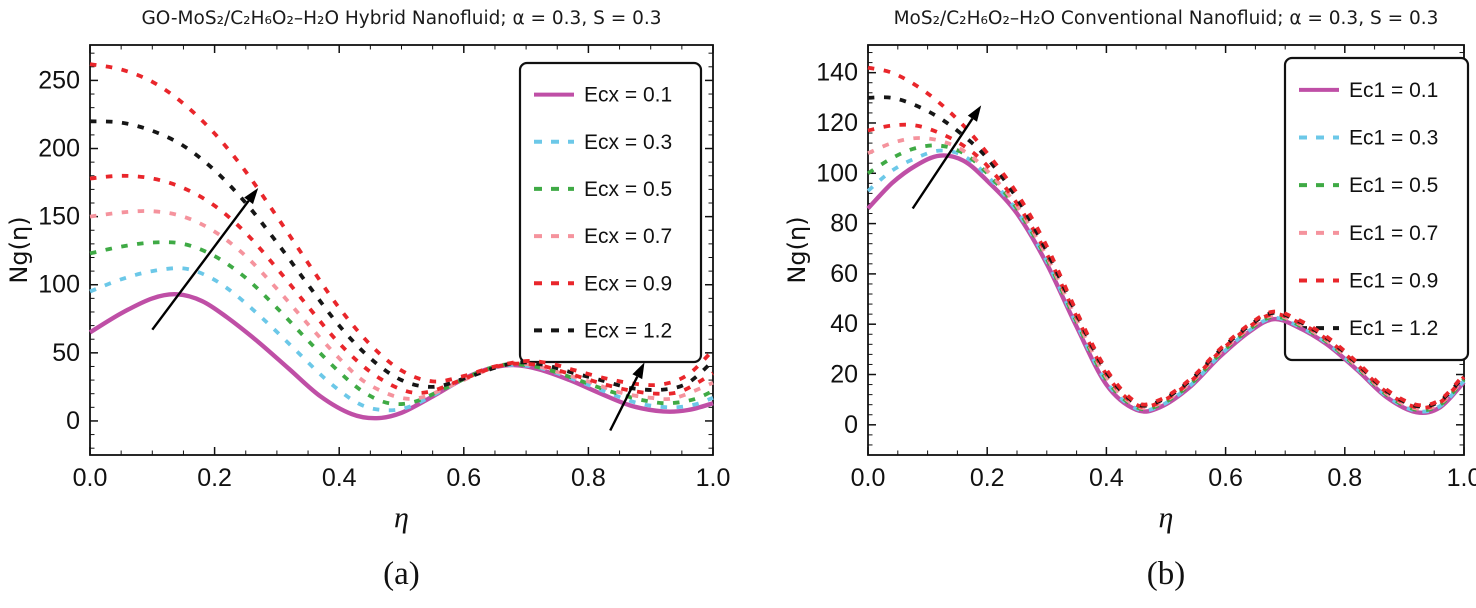 The image size is (1476, 608). I want to click on legend-label: Ec1 = 0.1, so click(1393, 90).